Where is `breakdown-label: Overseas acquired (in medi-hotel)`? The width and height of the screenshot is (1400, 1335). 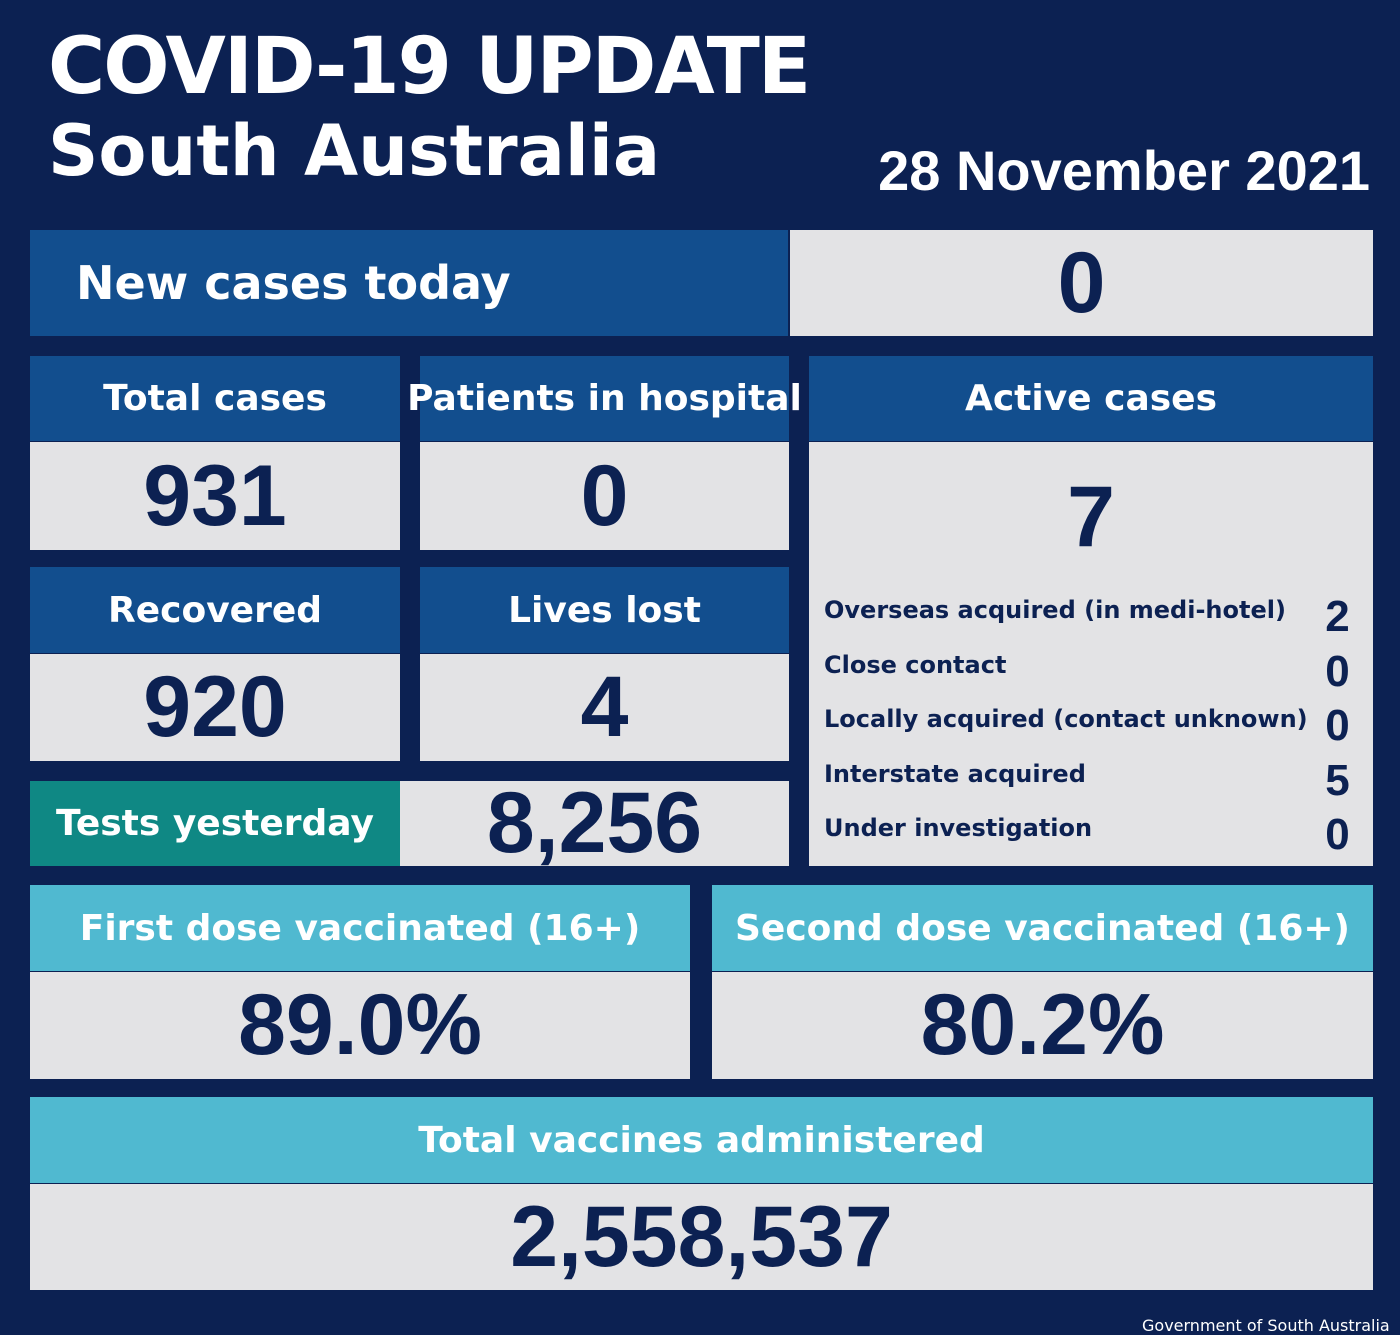
breakdown-label: Overseas acquired (in medi-hotel) is located at coordinates (1055, 610).